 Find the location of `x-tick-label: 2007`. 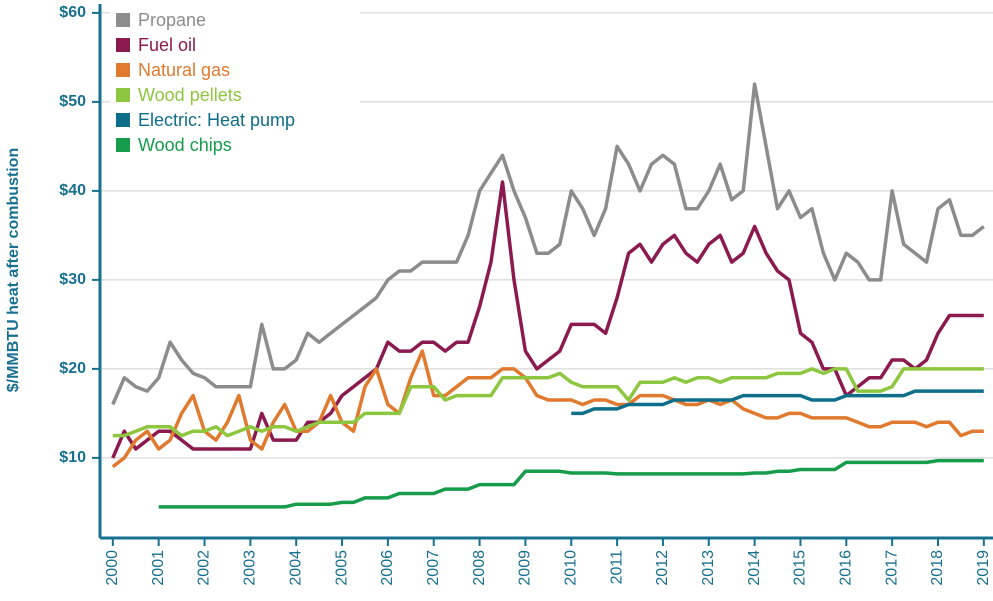

x-tick-label: 2007 is located at coordinates (433, 568).